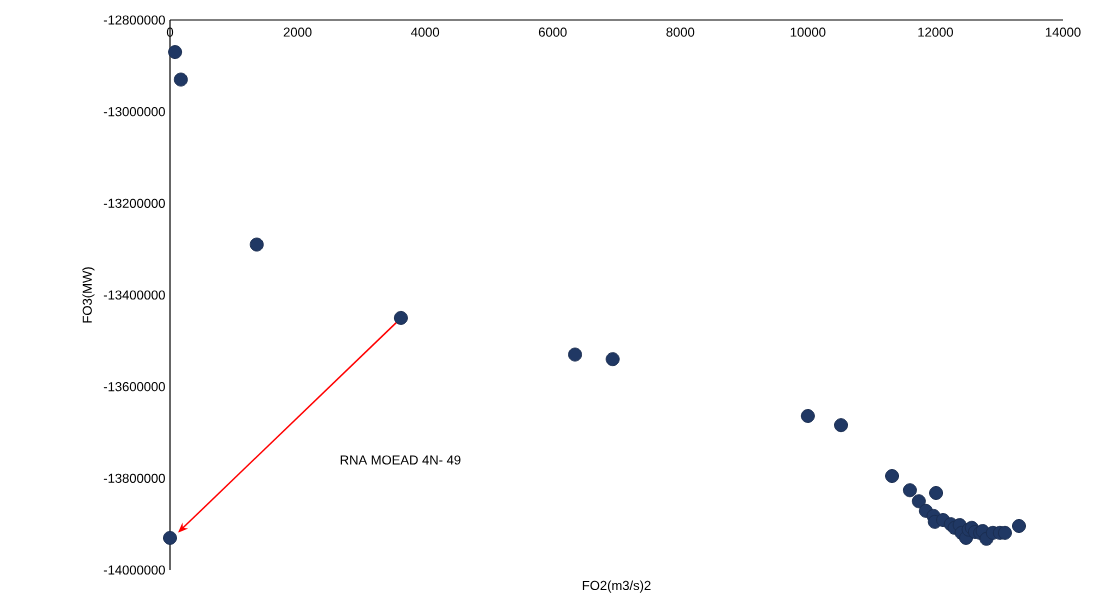 The width and height of the screenshot is (1098, 604). Describe the element at coordinates (425, 32) in the screenshot. I see `x-tick-label: 4000` at that location.